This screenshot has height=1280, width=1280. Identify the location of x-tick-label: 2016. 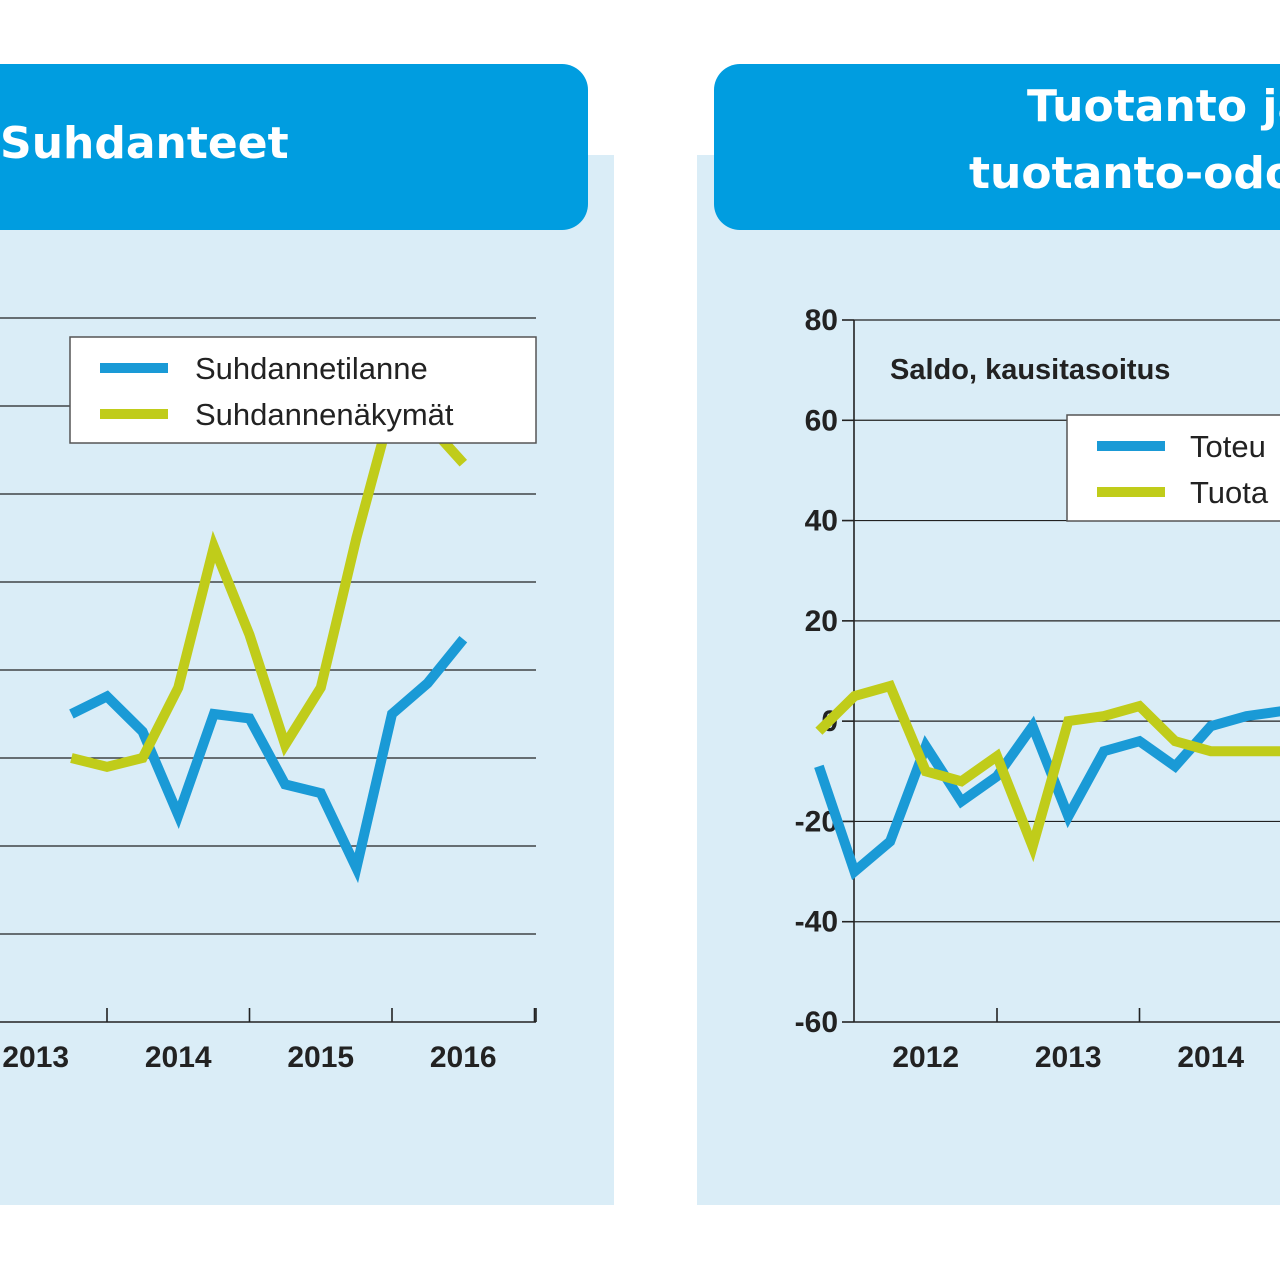
(463, 1057).